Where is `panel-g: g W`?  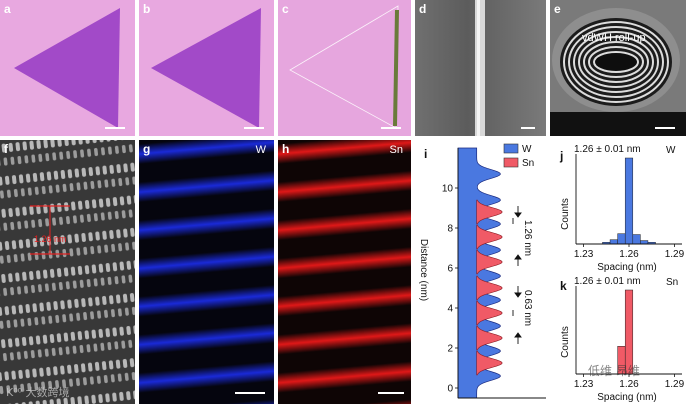
panel-g: g W is located at coordinates (206, 272).